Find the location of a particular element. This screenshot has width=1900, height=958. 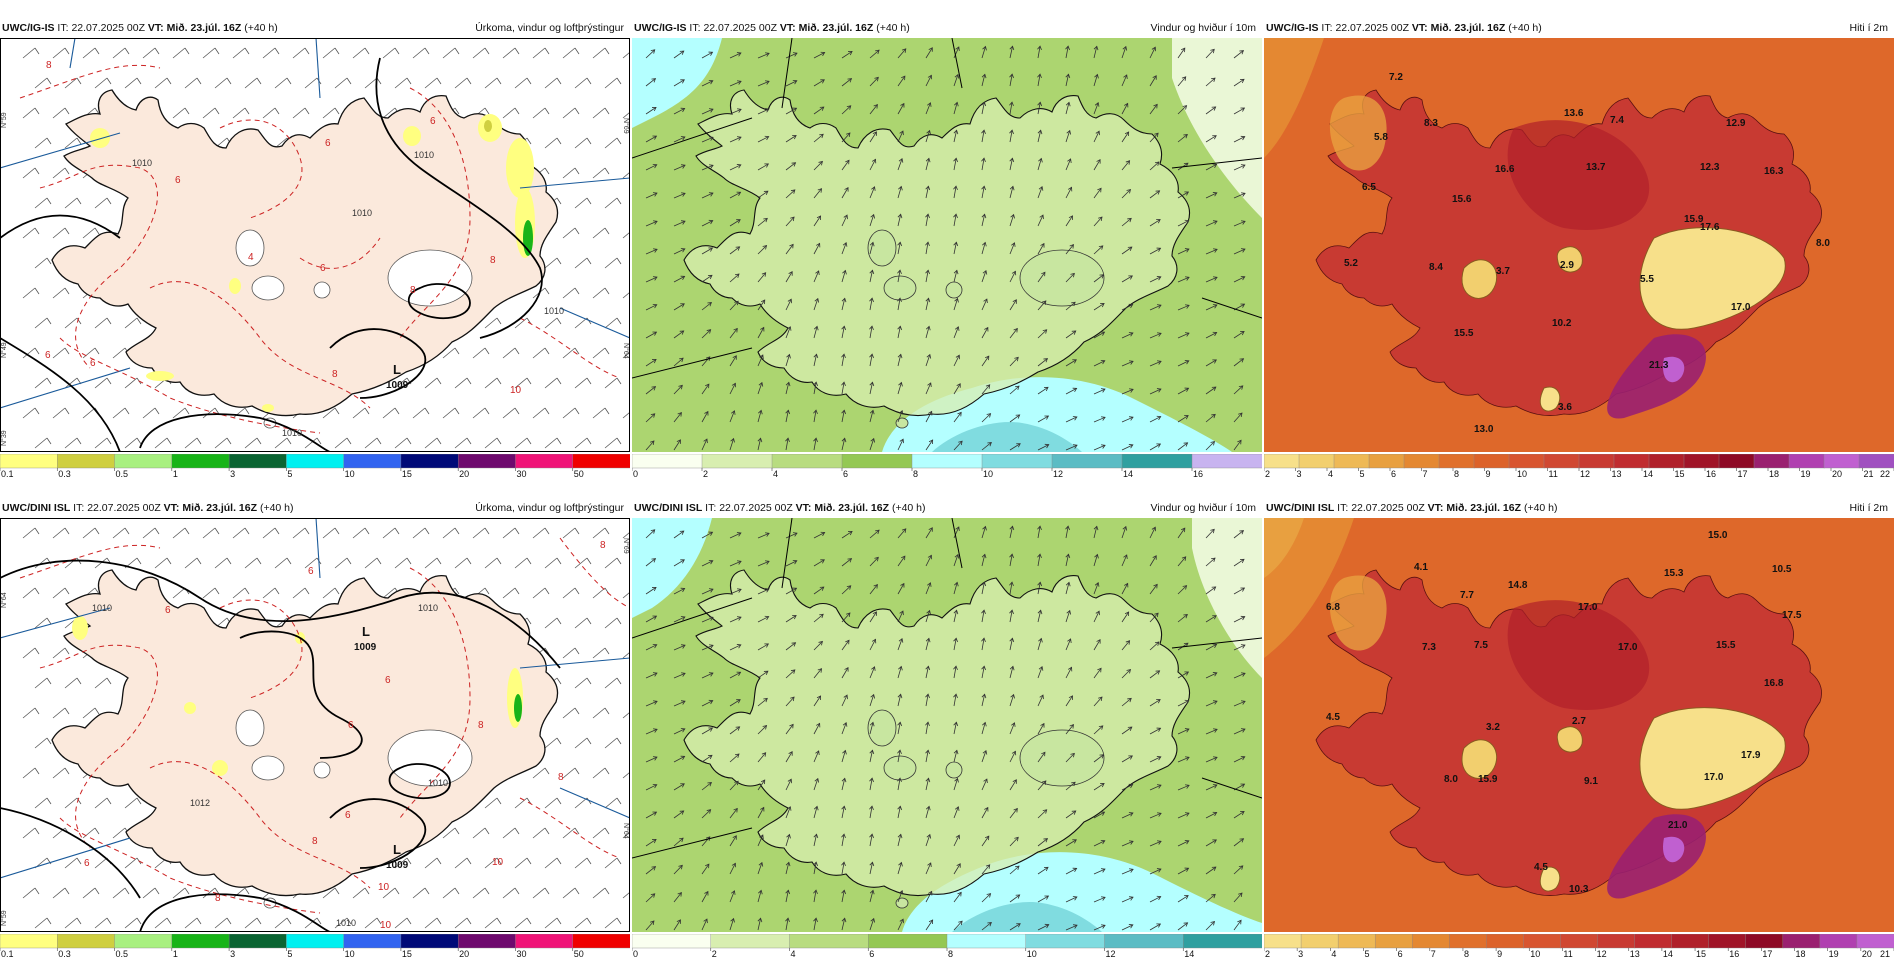

legend-tick: 22 is located at coordinates (1885, 473).